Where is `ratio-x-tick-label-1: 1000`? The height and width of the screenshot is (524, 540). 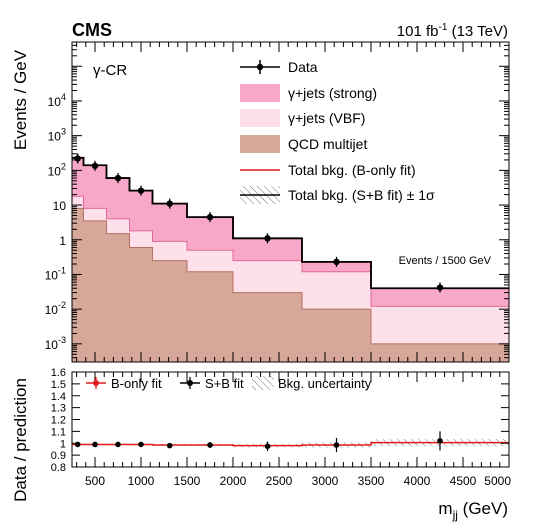 ratio-x-tick-label-1: 1000 is located at coordinates (141, 481).